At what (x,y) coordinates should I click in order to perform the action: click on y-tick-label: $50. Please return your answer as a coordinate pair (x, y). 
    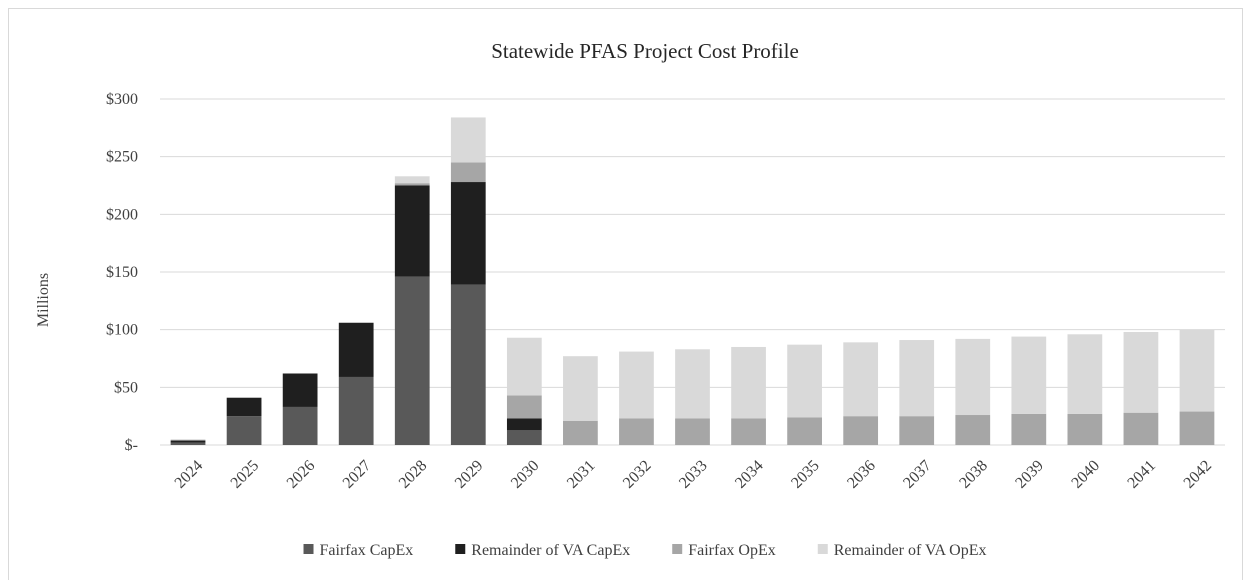
    Looking at the image, I should click on (126, 387).